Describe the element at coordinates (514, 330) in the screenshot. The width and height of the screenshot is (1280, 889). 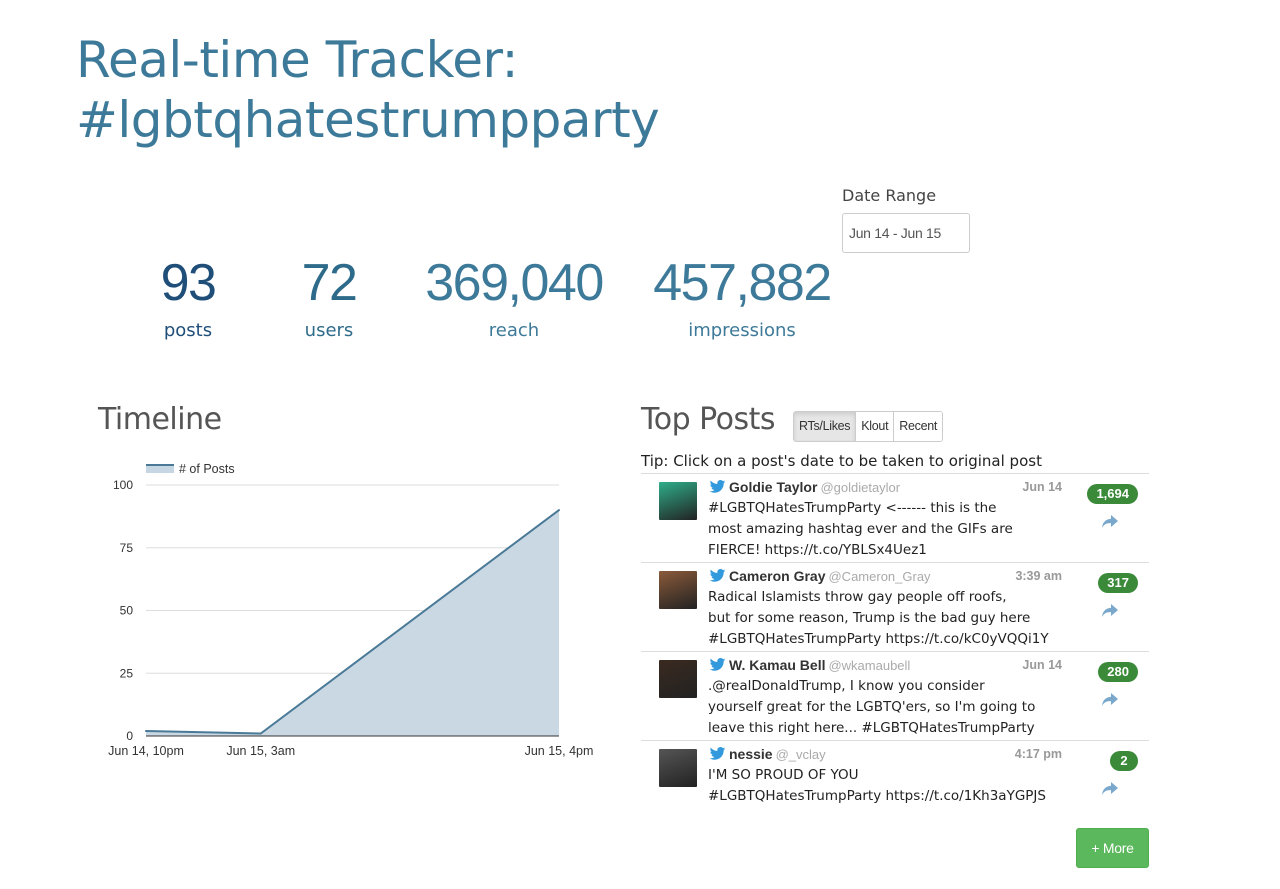
I see `stat-reach-label: reach` at that location.